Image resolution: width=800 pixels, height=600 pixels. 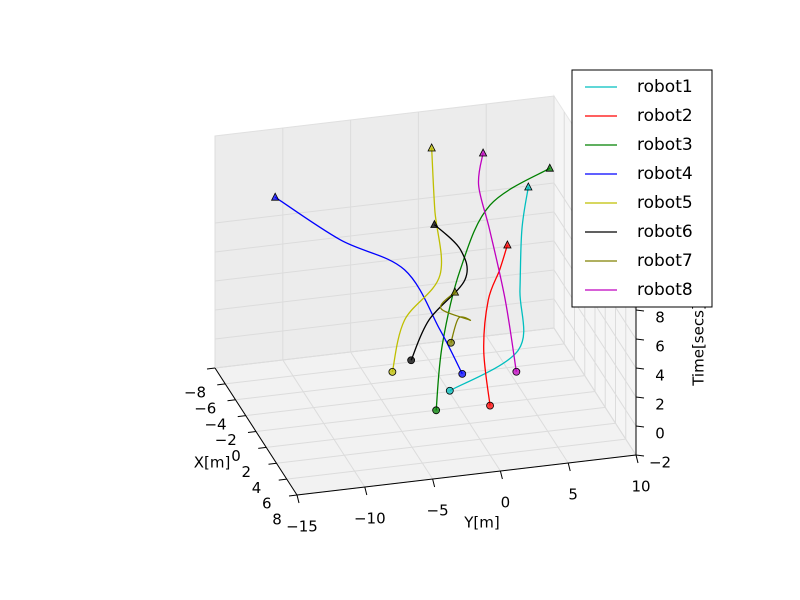 What do you see at coordinates (640, 487) in the screenshot?
I see `y-tick-label: 10` at bounding box center [640, 487].